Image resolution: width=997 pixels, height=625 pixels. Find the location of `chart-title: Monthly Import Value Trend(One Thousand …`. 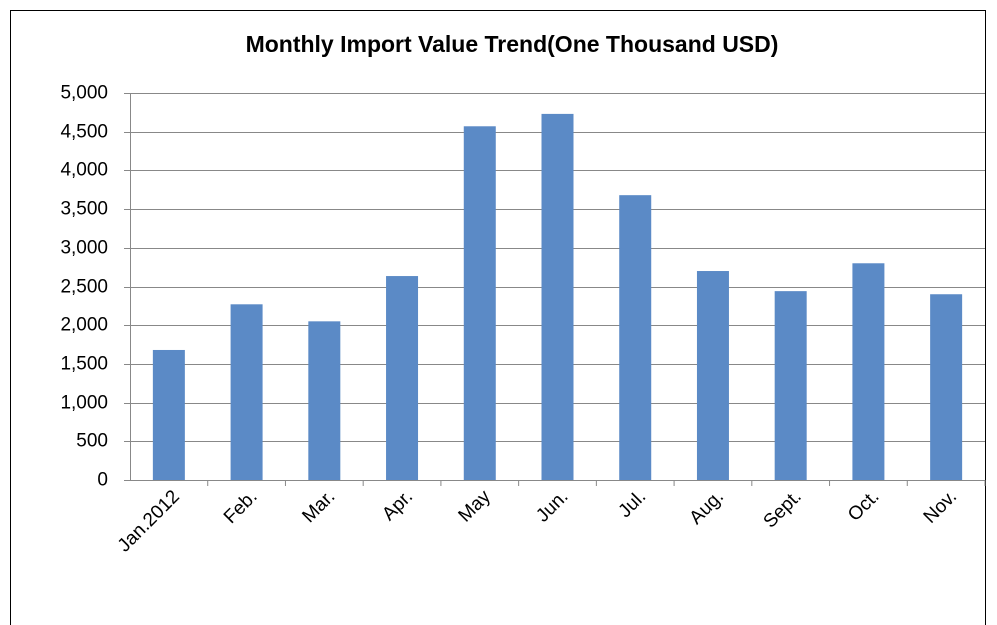

chart-title: Monthly Import Value Trend(One Thousand … is located at coordinates (512, 44).